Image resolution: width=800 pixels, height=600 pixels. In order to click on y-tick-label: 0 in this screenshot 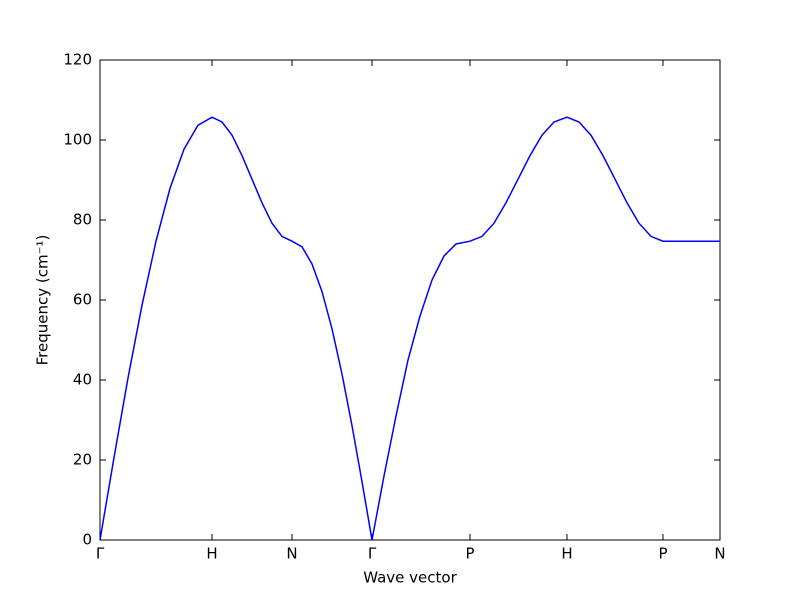, I will do `click(87, 540)`.